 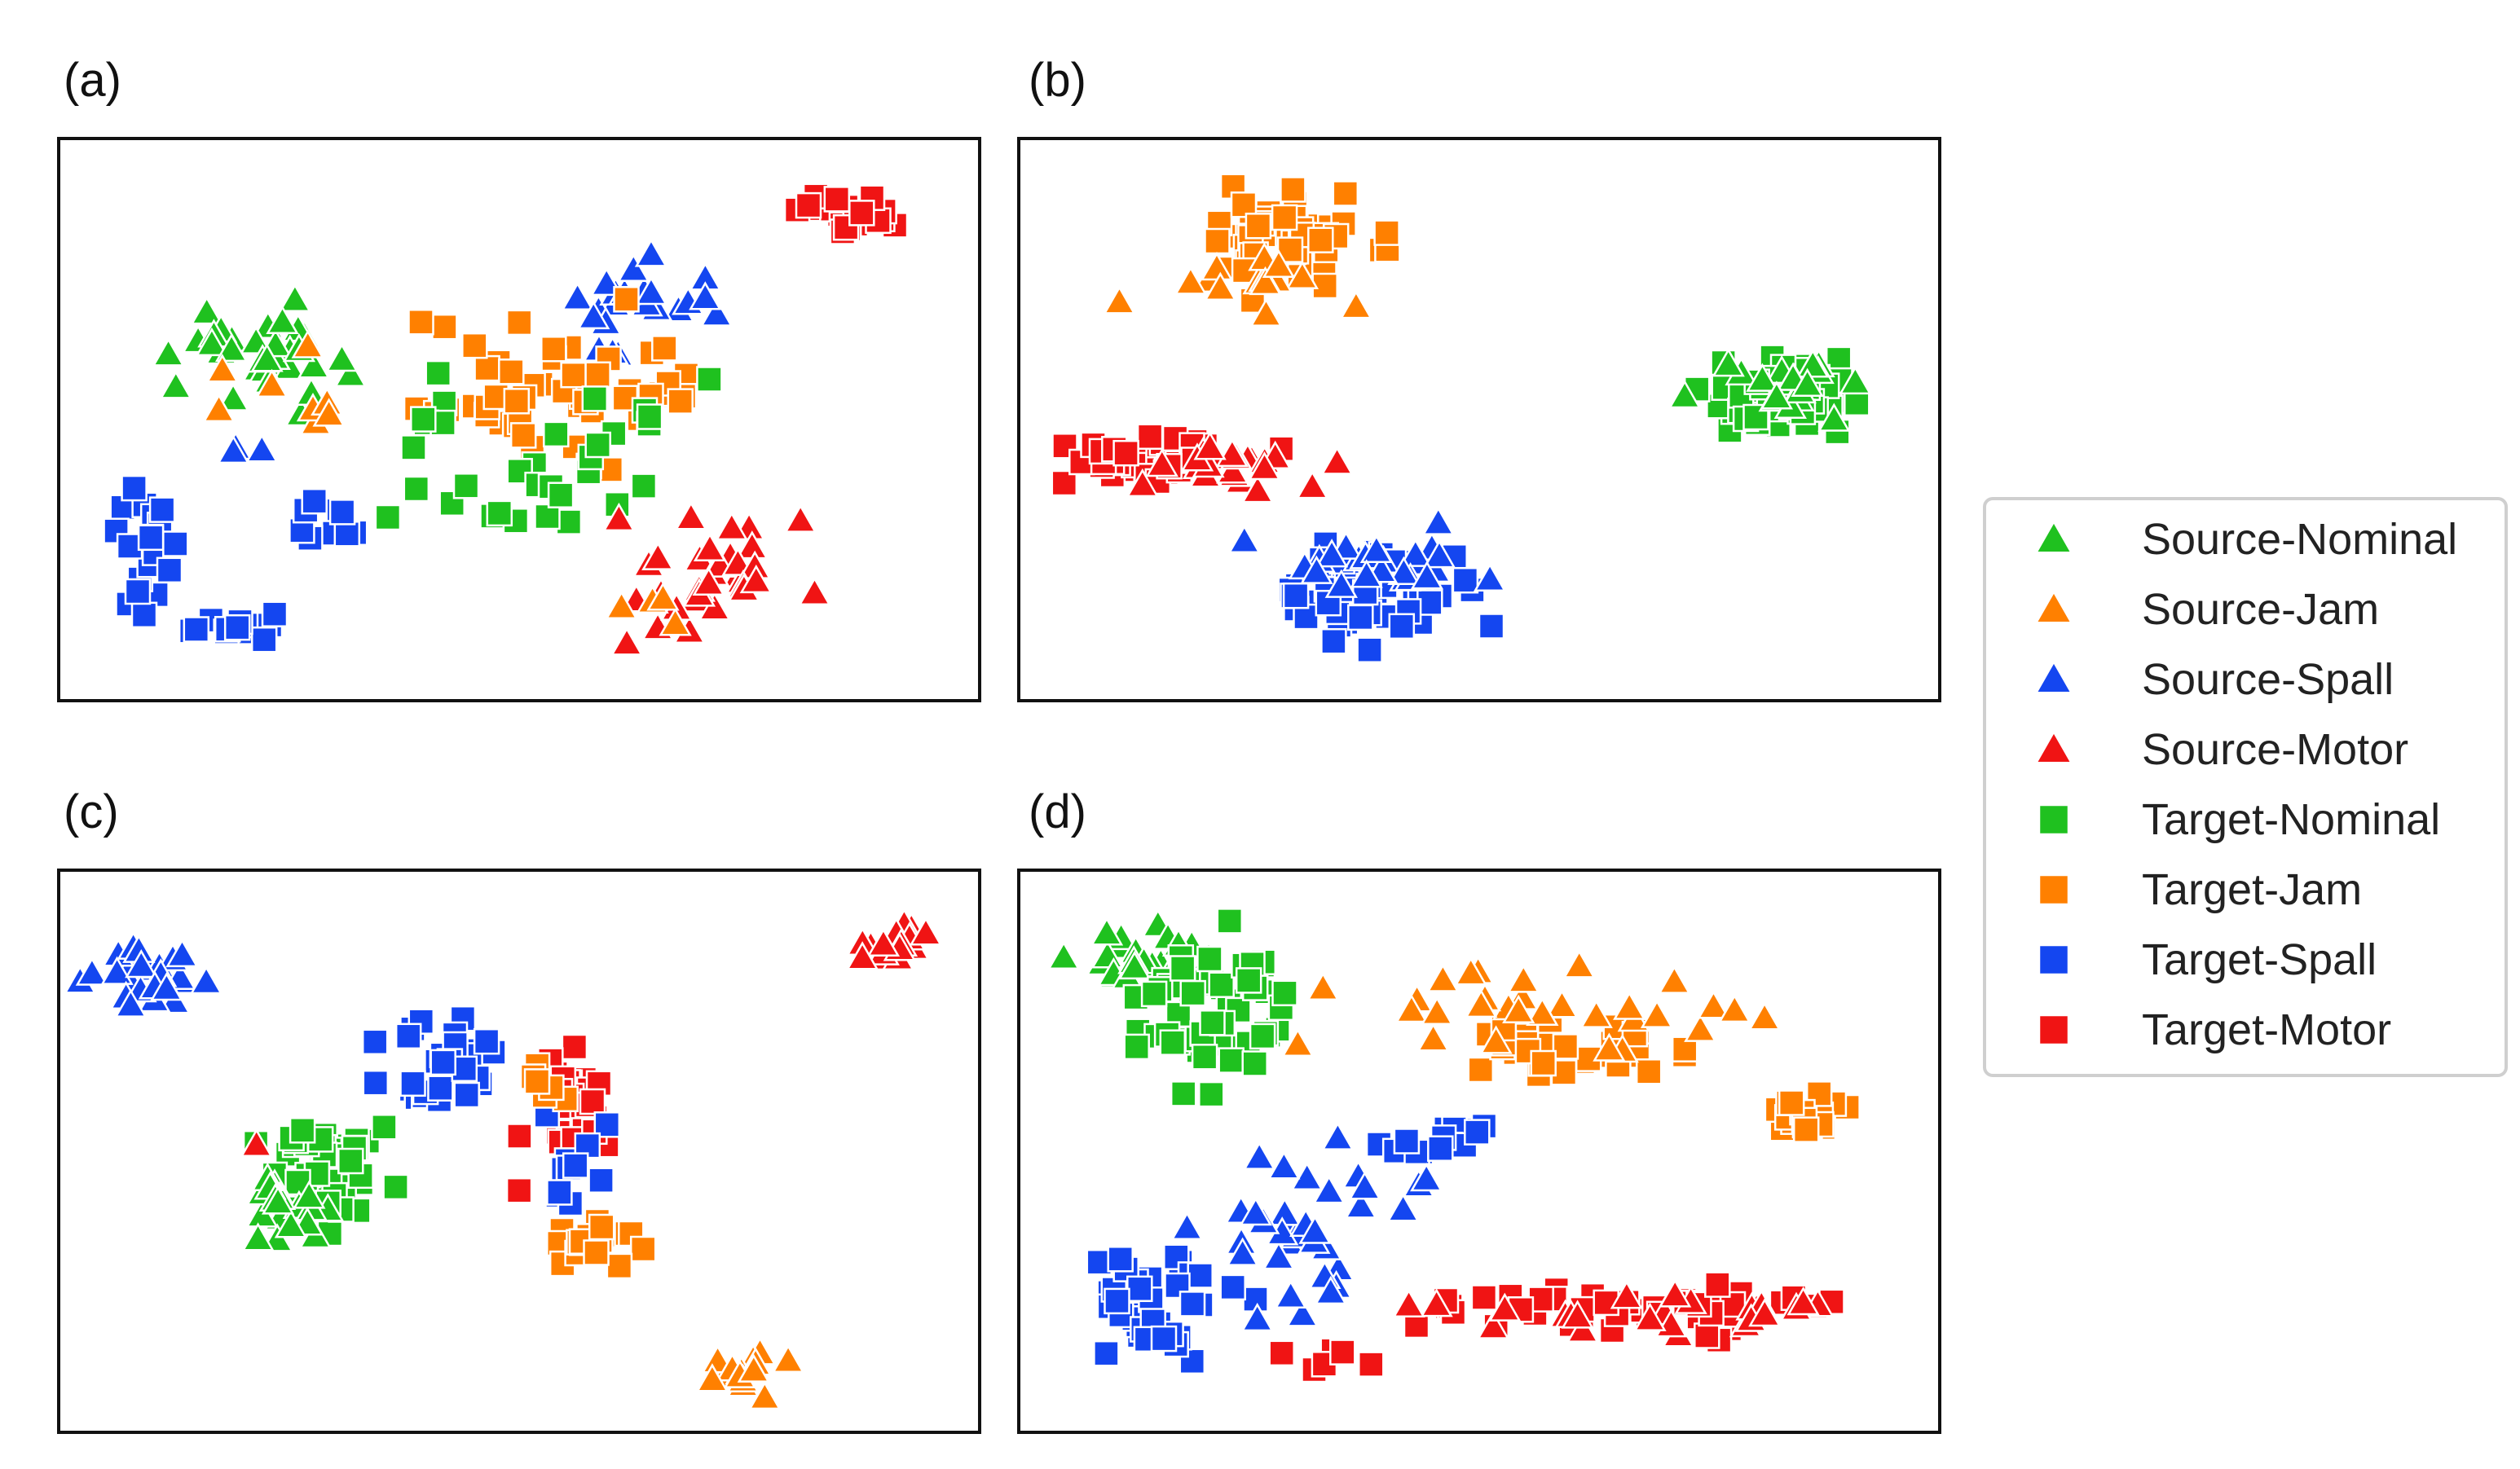 What do you see at coordinates (2206, 609) in the screenshot?
I see `legend-item-source-jam: Source-Jam` at bounding box center [2206, 609].